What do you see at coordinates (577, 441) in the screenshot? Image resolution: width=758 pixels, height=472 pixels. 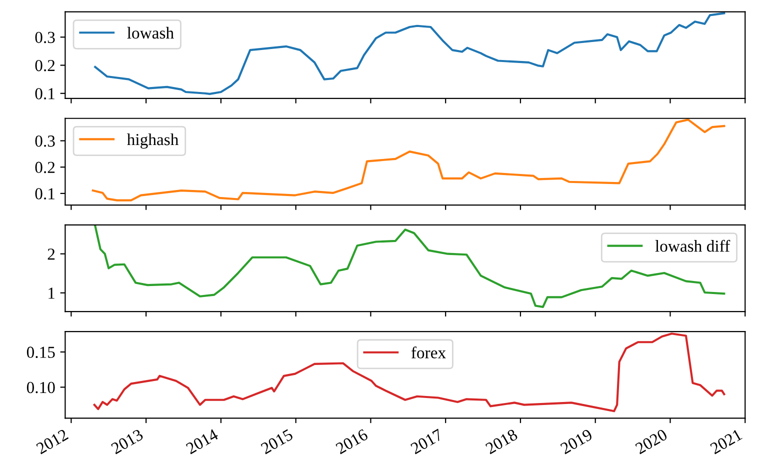 I see `x-tick-label: 2019` at bounding box center [577, 441].